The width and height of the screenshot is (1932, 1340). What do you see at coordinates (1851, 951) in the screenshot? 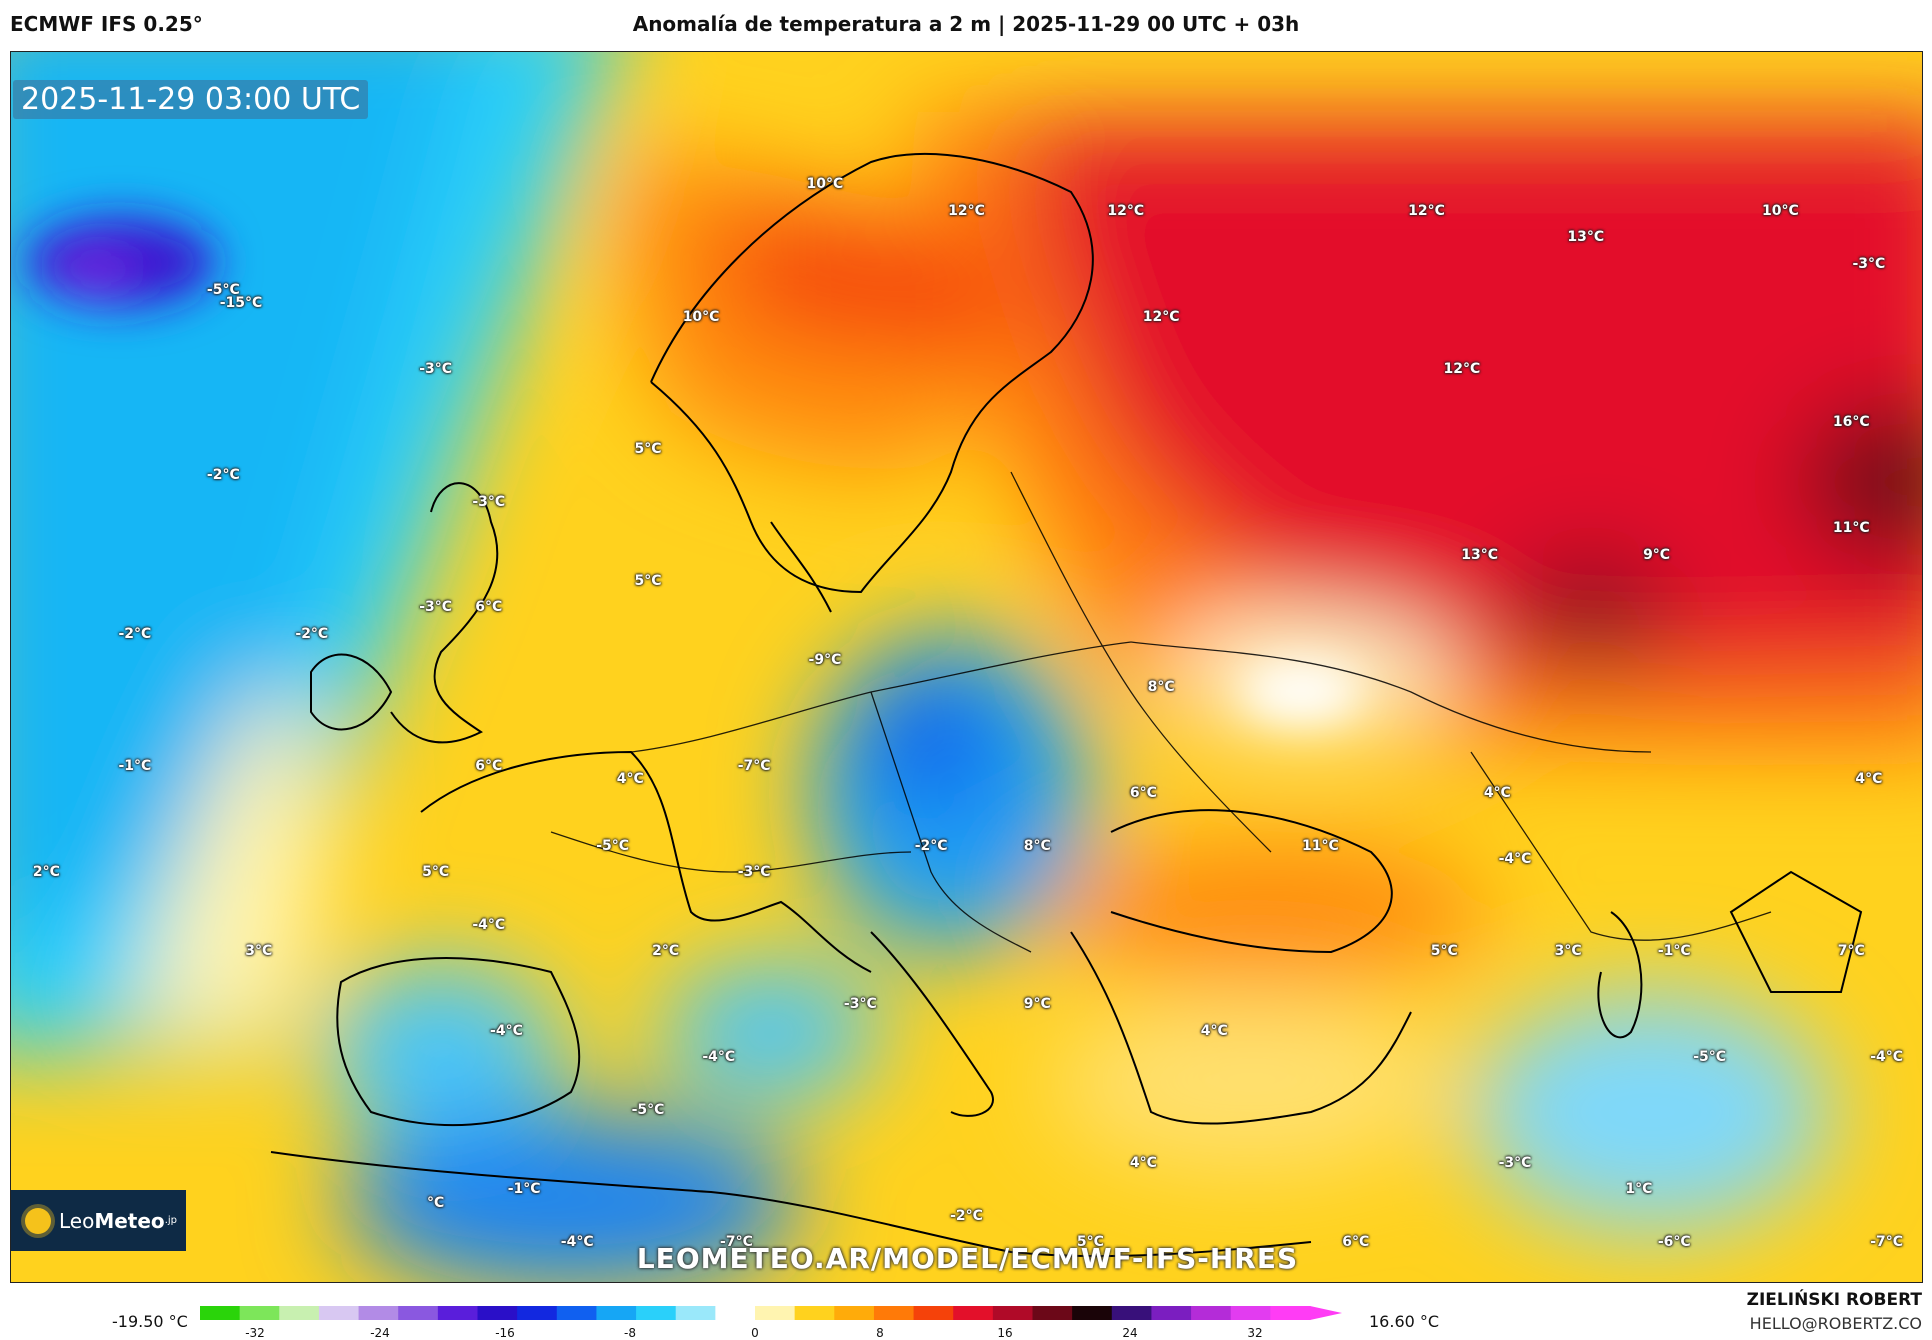
I see `temperature-label: 7°C` at bounding box center [1851, 951].